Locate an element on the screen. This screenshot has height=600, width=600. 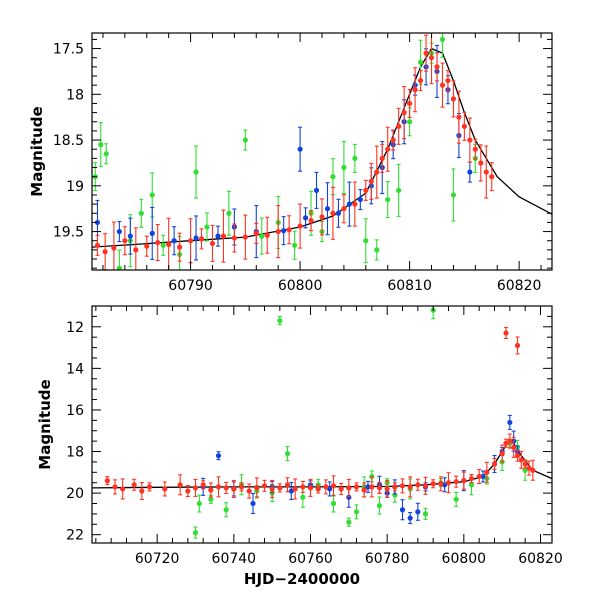
x-tick-label: 60790 is located at coordinates (190, 286).